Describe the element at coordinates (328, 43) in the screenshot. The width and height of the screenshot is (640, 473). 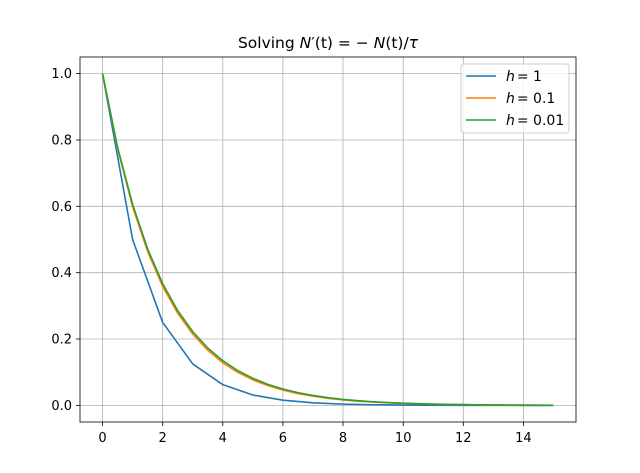
I see `chart-title: Solving N′(t) = − N(t)/τ` at that location.